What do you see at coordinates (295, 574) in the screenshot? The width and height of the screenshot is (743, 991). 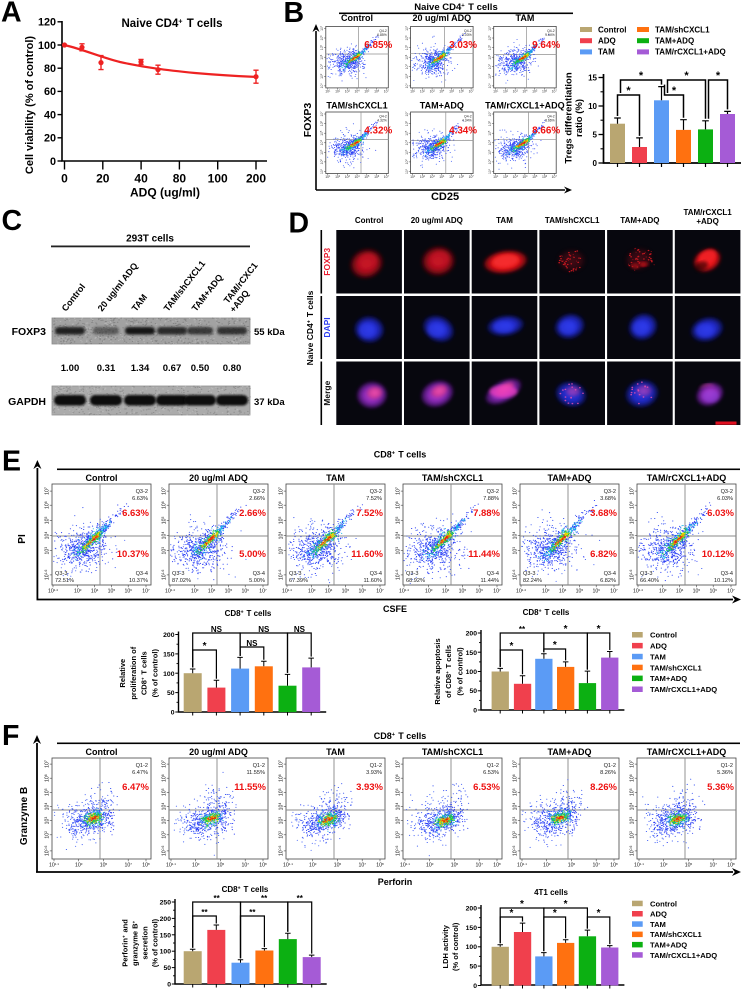 I see `svg-text: Q3-3` at bounding box center [295, 574].